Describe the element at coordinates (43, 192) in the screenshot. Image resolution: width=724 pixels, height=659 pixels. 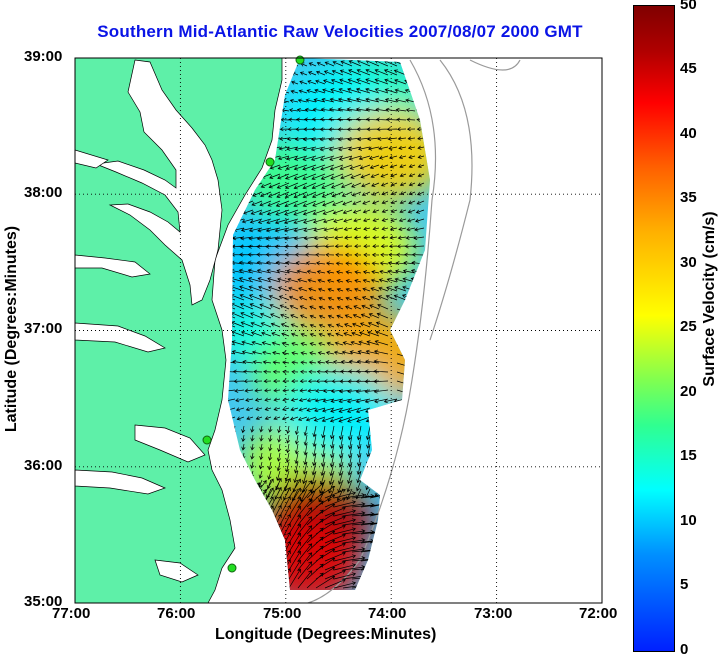
I see `y-tick-label: 38:00` at that location.